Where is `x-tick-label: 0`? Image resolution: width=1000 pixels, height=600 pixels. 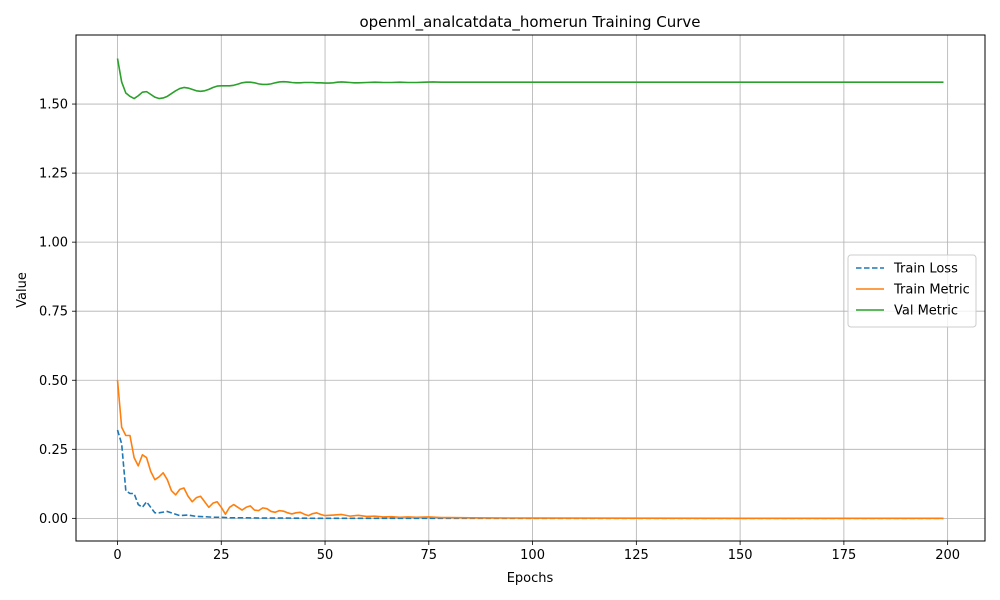
x-tick-label: 0 is located at coordinates (117, 555).